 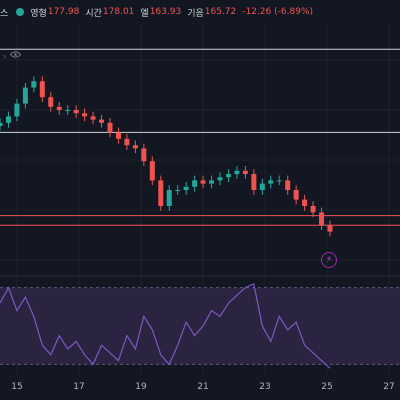 I want to click on time-axis-label: 17, so click(x=79, y=387).